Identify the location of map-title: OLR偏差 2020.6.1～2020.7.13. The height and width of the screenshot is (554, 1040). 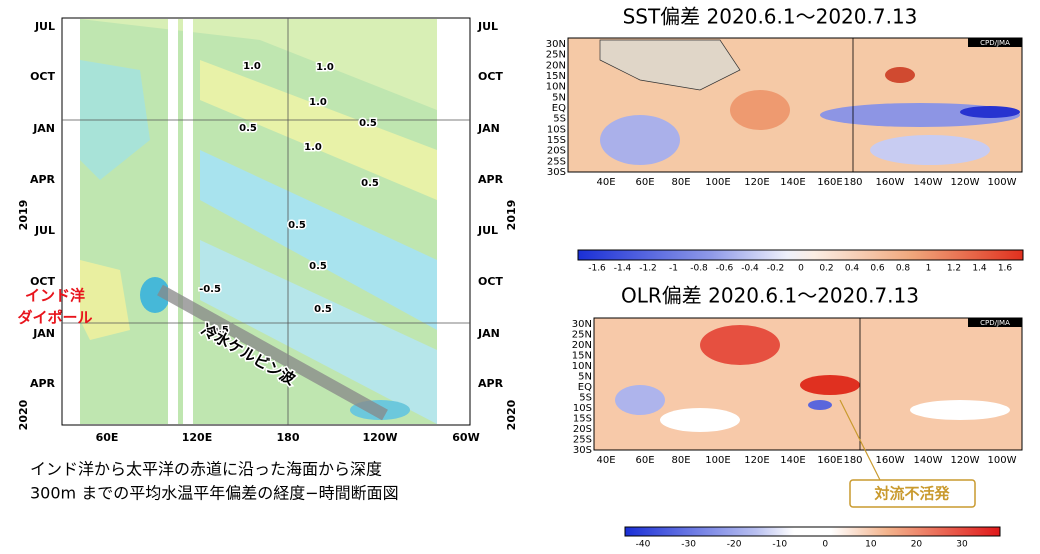
(770, 296).